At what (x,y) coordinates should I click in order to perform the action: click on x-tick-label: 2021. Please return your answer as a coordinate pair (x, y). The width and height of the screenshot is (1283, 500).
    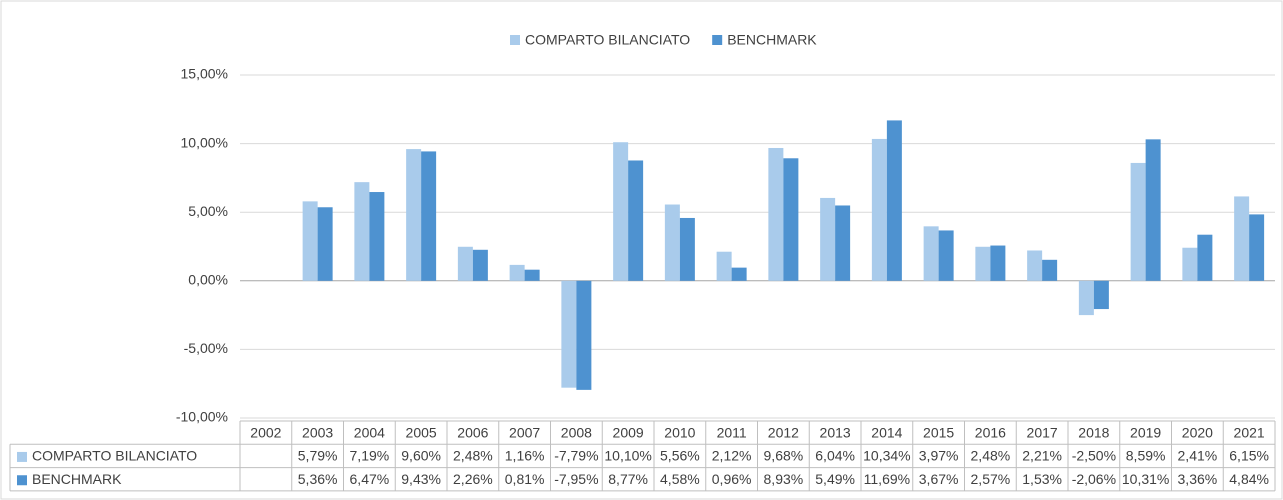
    Looking at the image, I should click on (1249, 432).